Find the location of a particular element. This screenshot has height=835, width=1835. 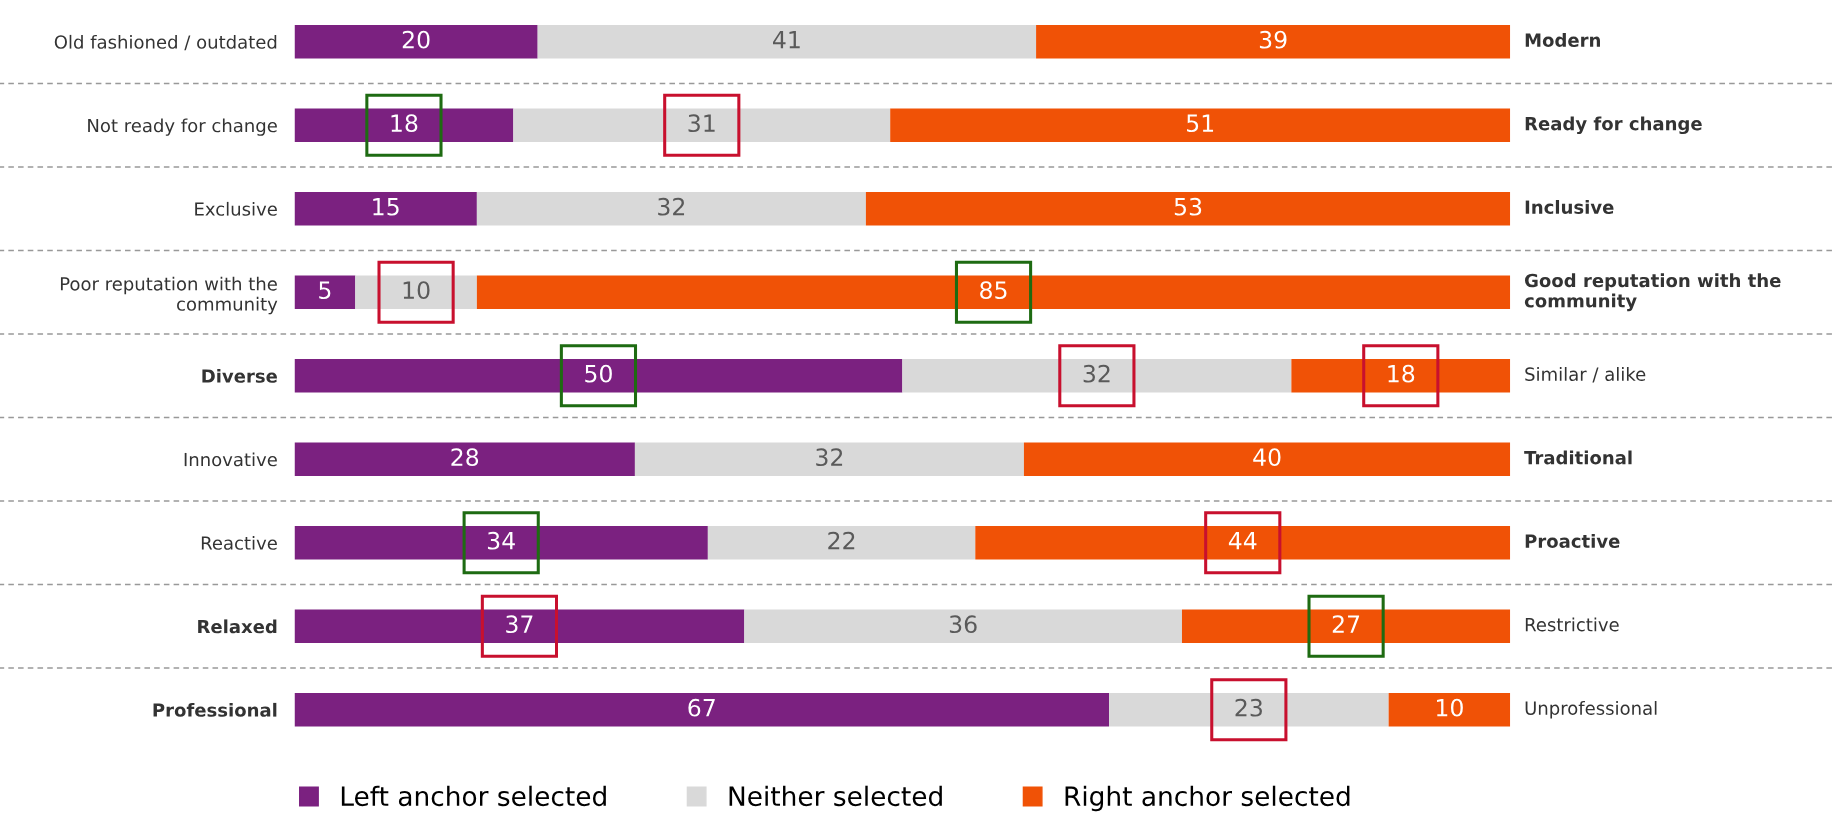

data-label: 50 is located at coordinates (598, 373).